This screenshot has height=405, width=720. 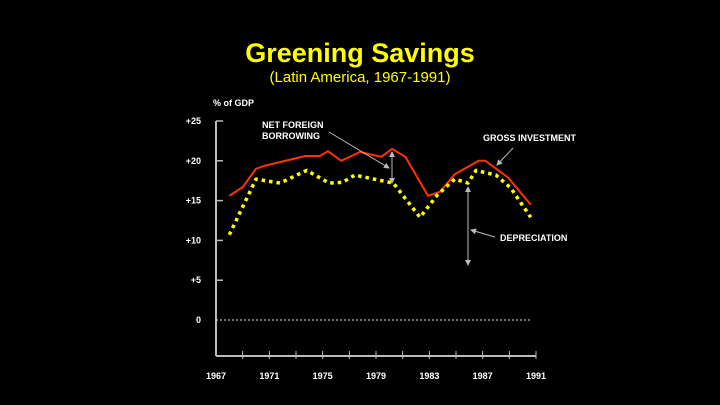 What do you see at coordinates (193, 201) in the screenshot?
I see `y-tick-label: +15` at bounding box center [193, 201].